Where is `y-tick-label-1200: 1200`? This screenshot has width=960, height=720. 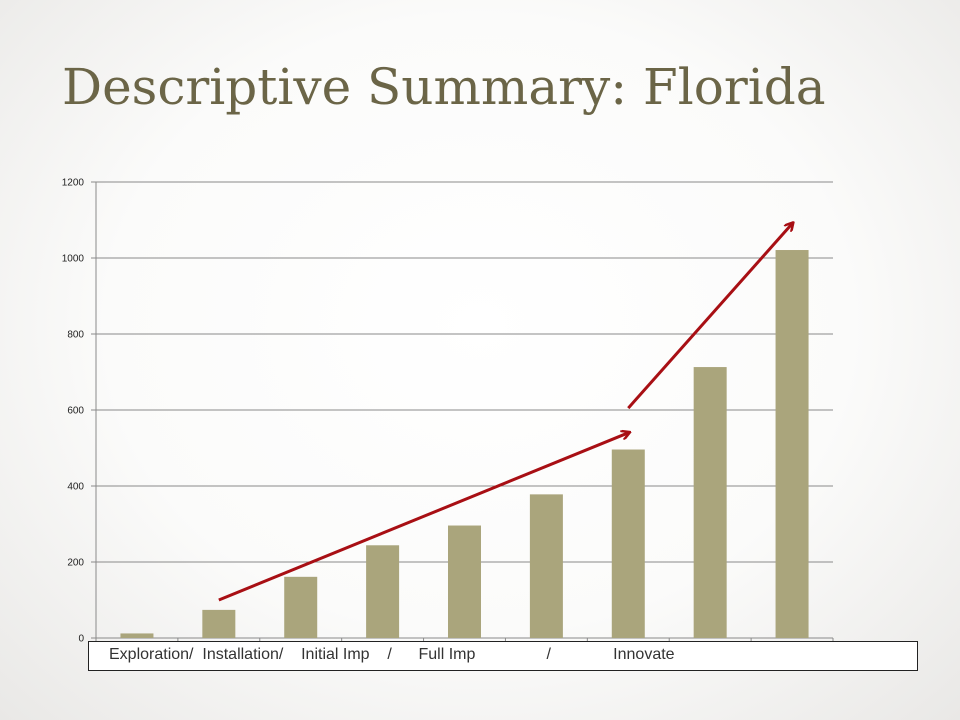
y-tick-label-1200: 1200 is located at coordinates (73, 183).